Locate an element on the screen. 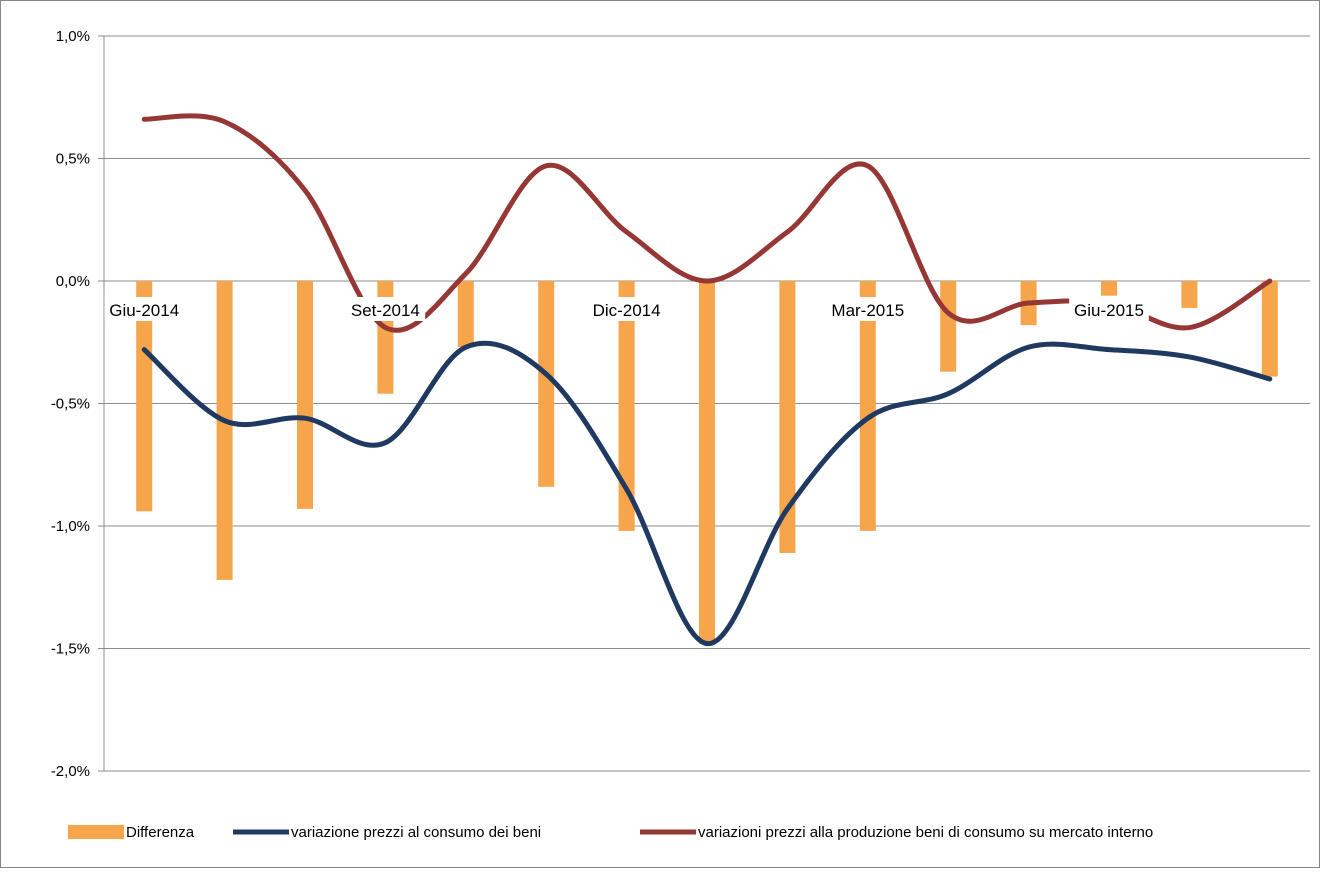 This screenshot has width=1320, height=873. legend-item: Differenza is located at coordinates (131, 832).